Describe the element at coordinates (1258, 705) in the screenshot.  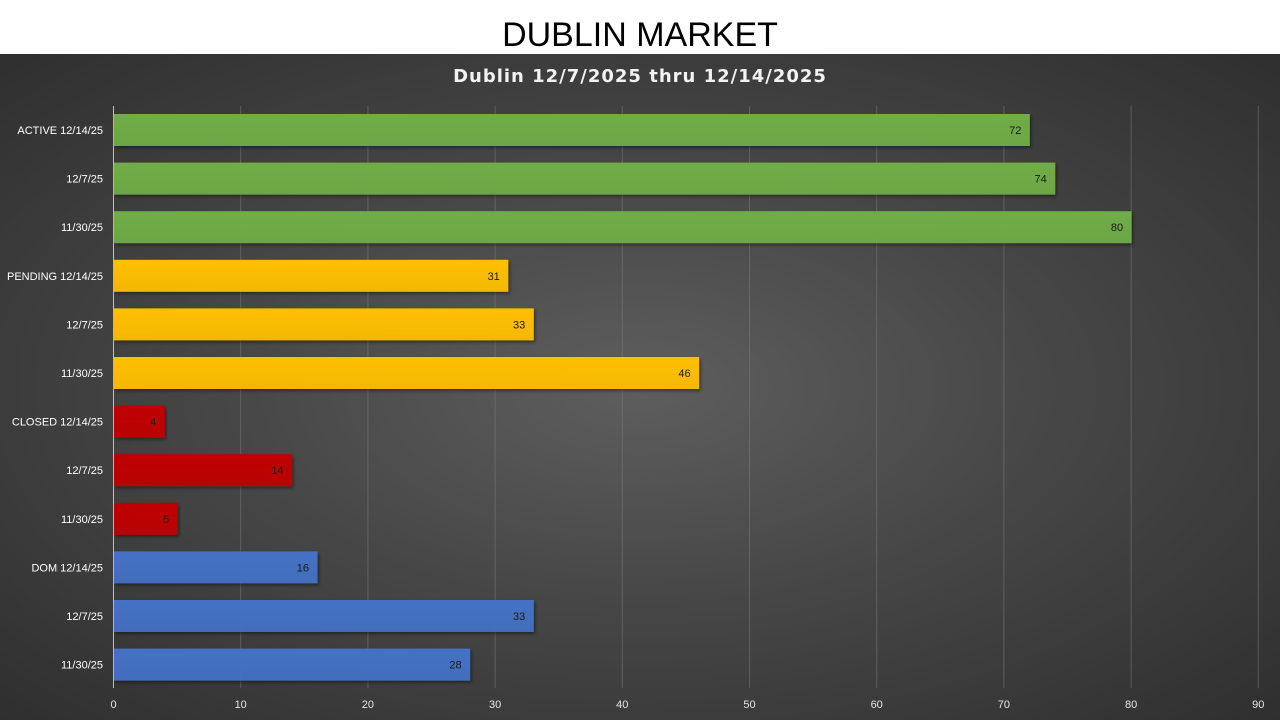
I see `x-tick-label: 90` at that location.